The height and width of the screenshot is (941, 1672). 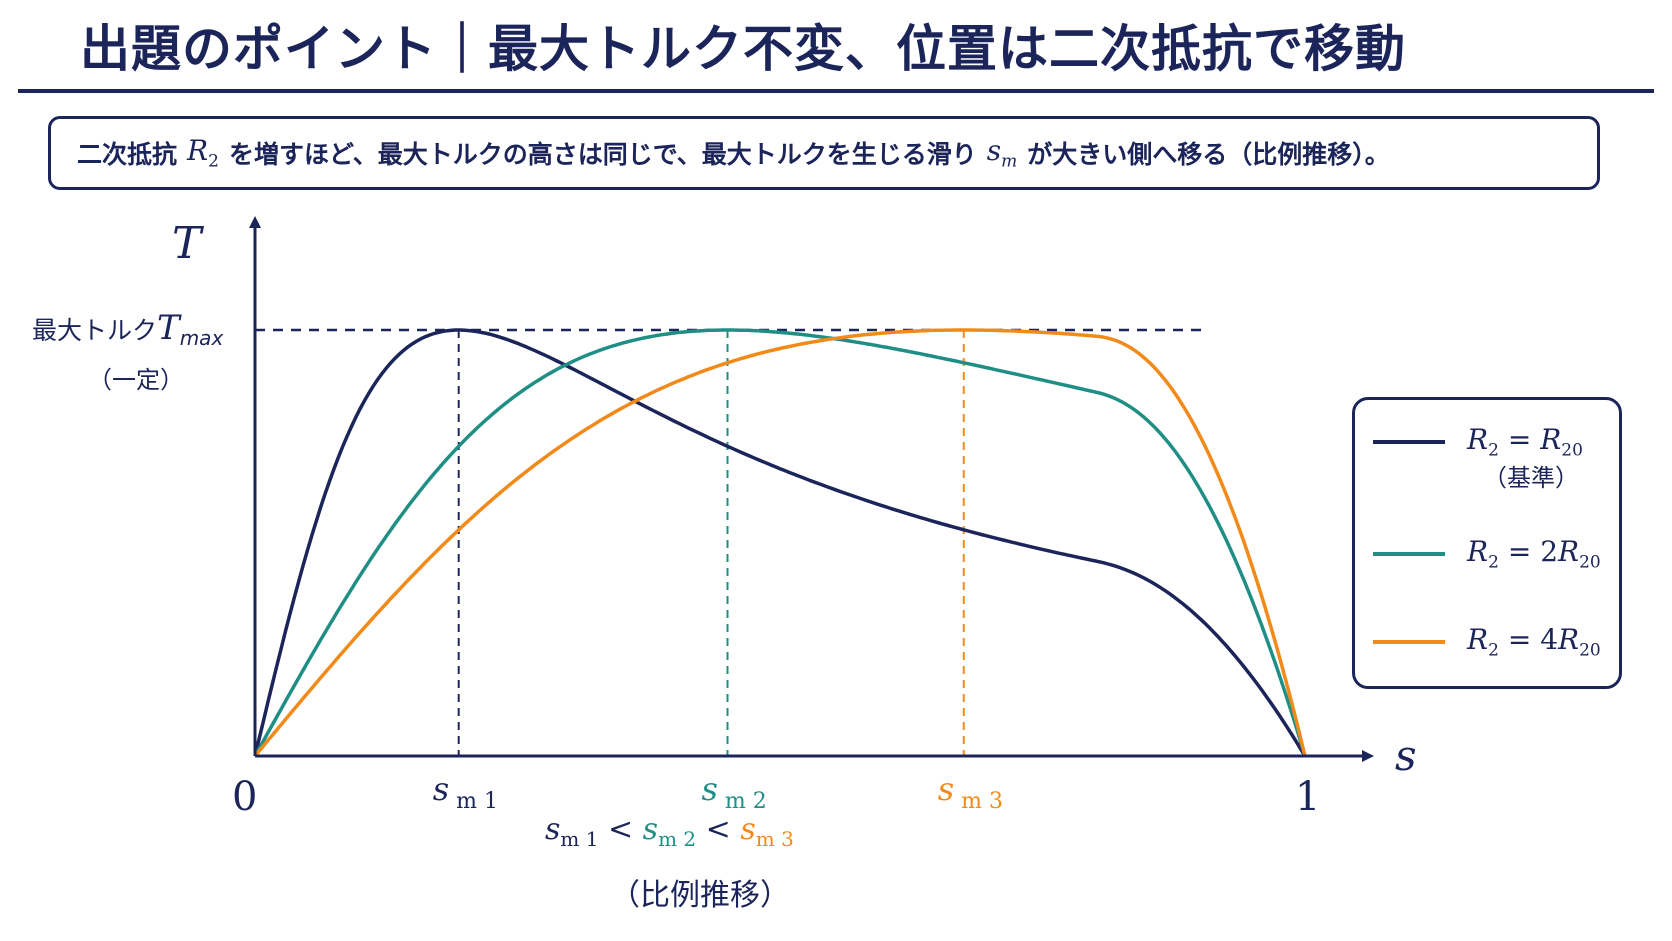 What do you see at coordinates (465, 792) in the screenshot?
I see `sm-tick-label-1: s m 1` at bounding box center [465, 792].